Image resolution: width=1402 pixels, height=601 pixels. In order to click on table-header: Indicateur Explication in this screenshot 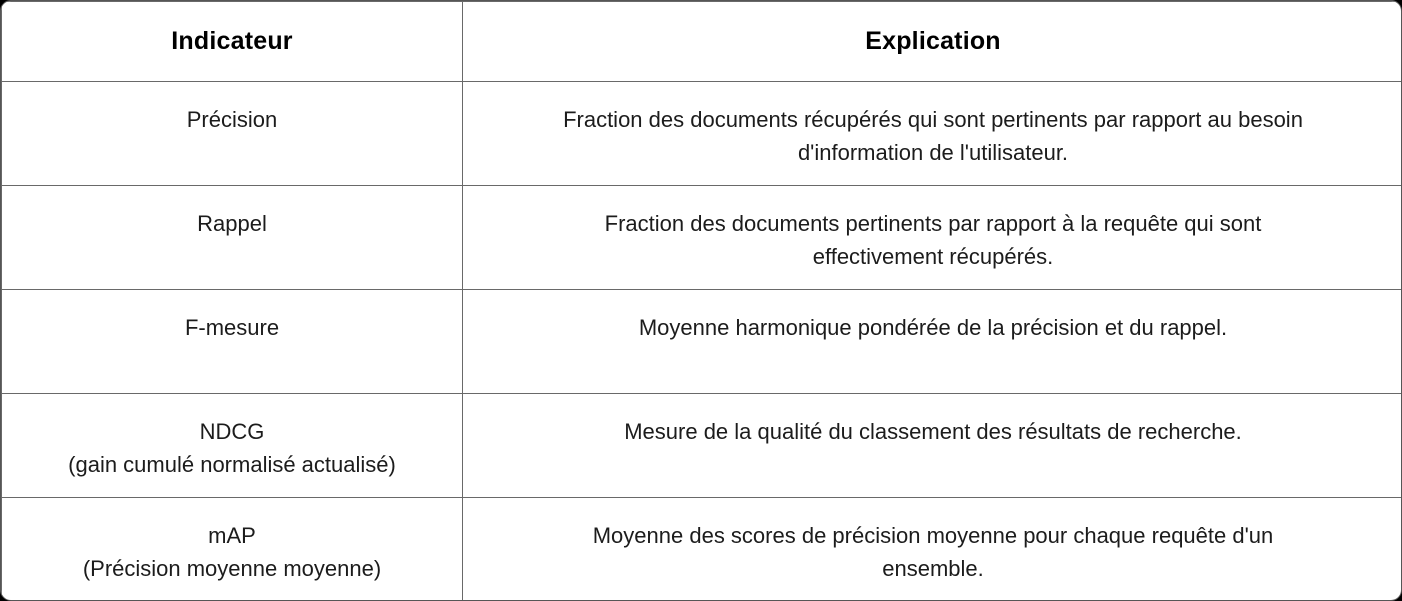, I will do `click(701, 41)`.